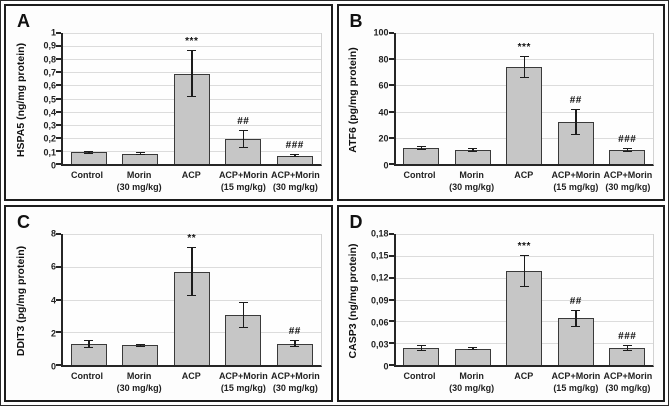 This screenshot has width=669, height=406. What do you see at coordinates (383, 138) in the screenshot?
I see `y-tick-label: 20` at bounding box center [383, 138].